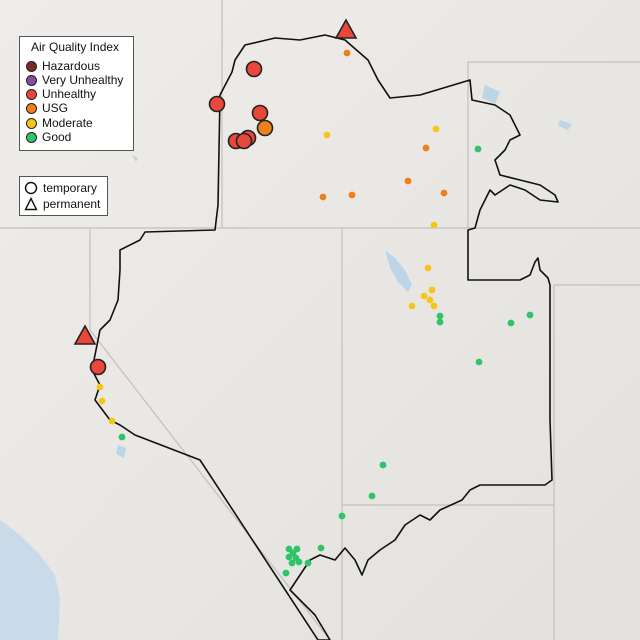 This screenshot has height=640, width=640. I want to click on legend-item-usg: USG, so click(47, 108).